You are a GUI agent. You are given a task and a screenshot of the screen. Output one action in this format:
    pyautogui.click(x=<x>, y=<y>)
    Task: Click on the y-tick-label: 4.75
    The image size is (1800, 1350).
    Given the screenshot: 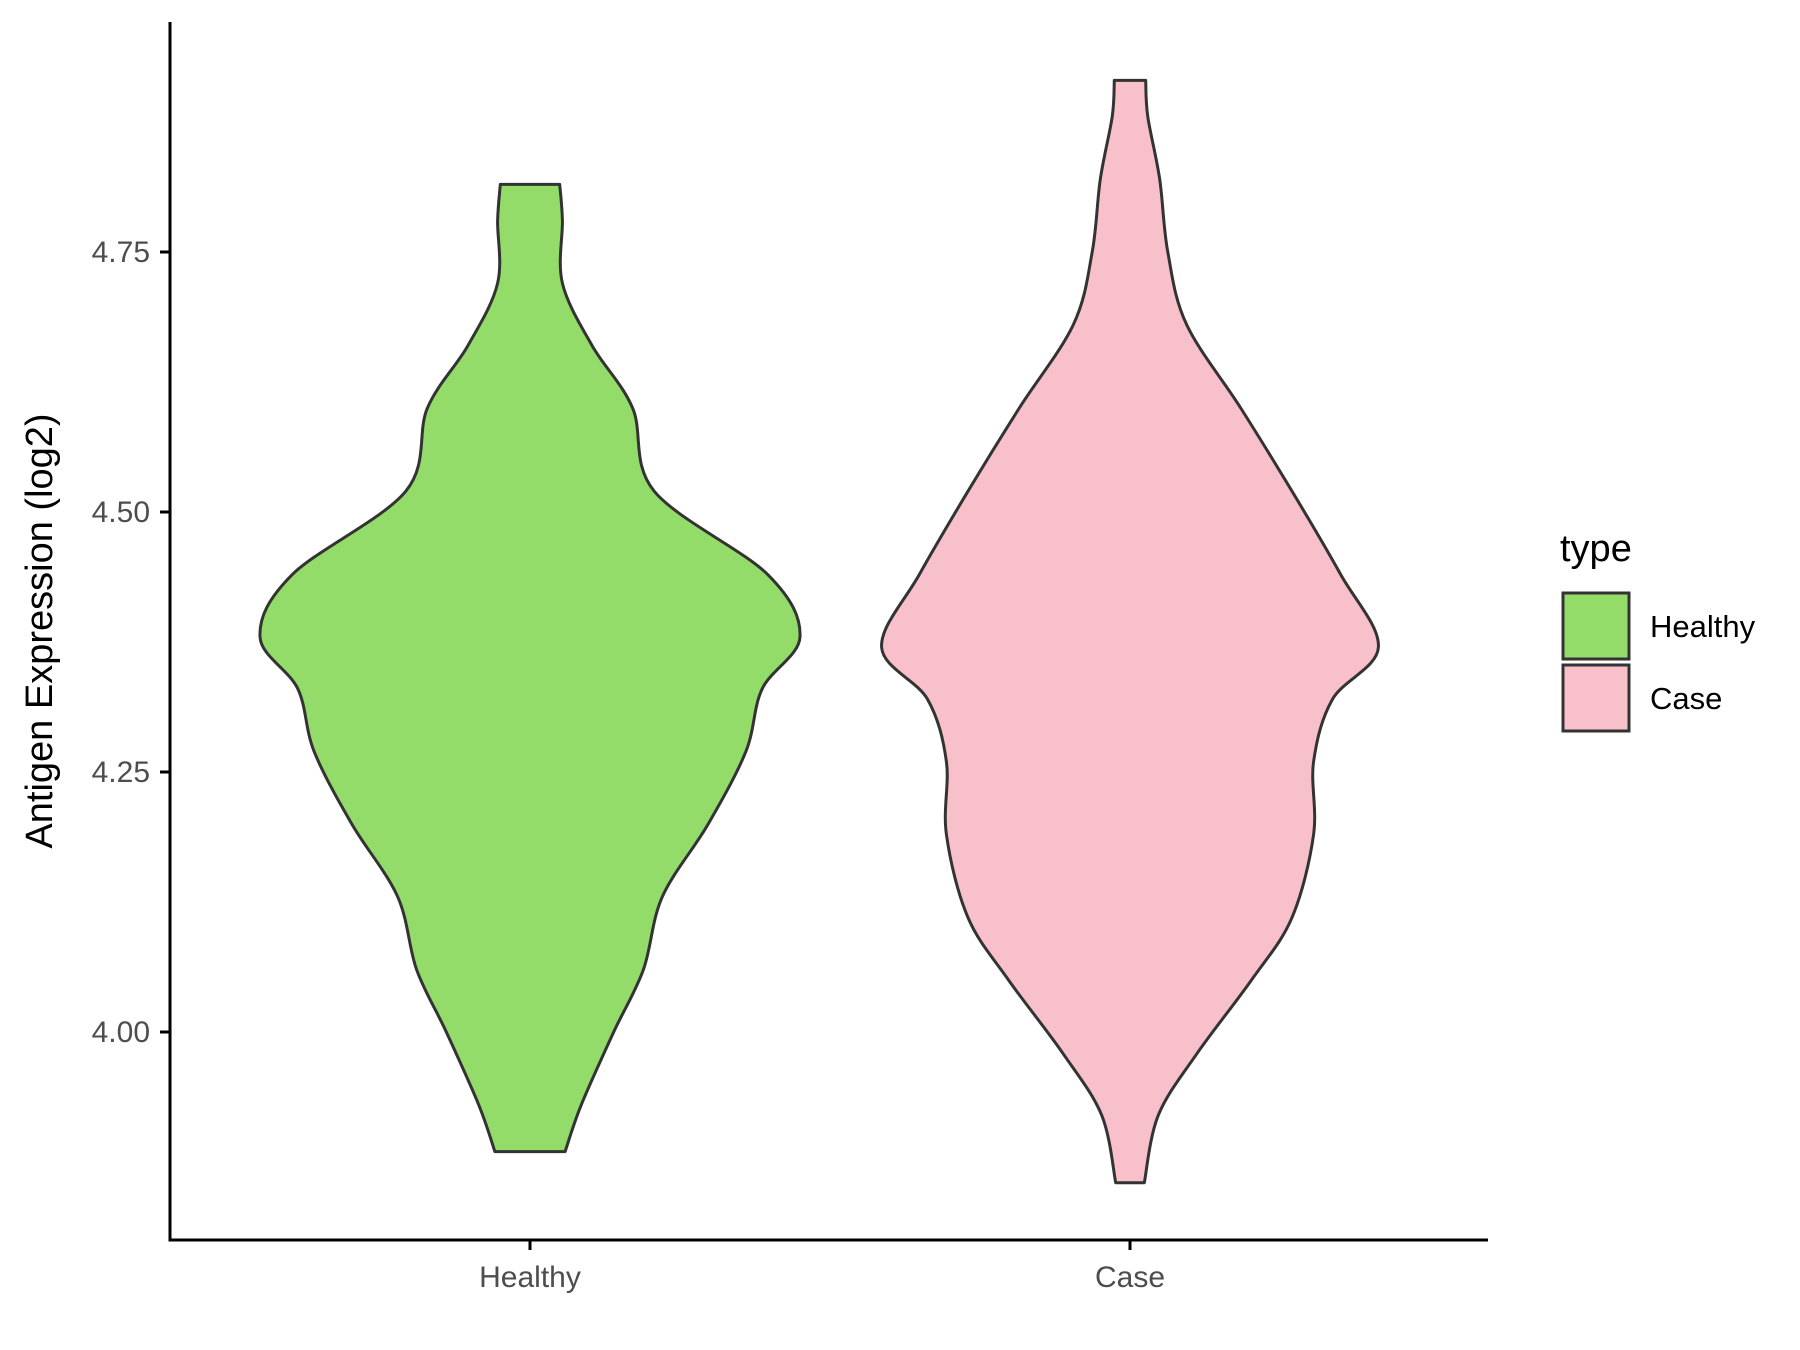 What is the action you would take?
    pyautogui.click(x=121, y=252)
    